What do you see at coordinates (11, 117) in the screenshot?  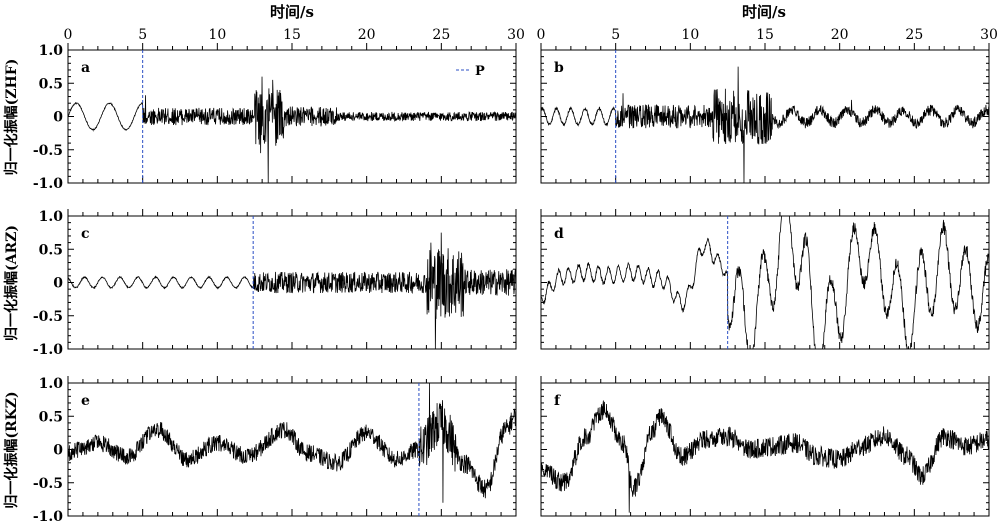 I see `row-ylabel-zhf: 归一化振幅(ZHF)` at bounding box center [11, 117].